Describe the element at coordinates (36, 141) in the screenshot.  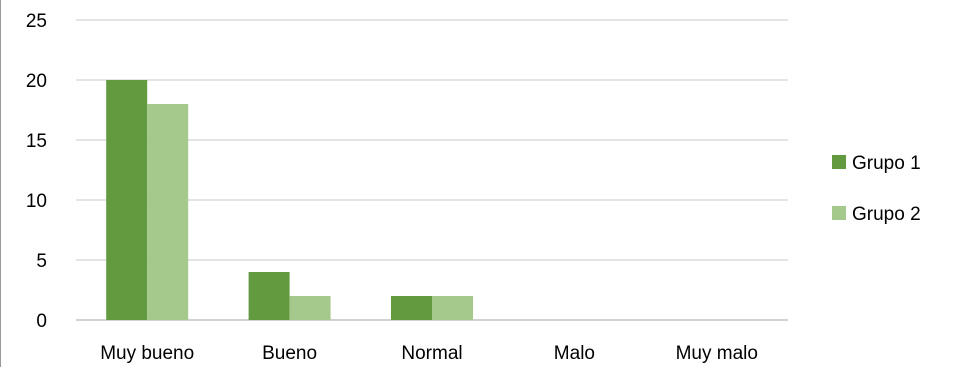
I see `y-tick-label: 15` at that location.